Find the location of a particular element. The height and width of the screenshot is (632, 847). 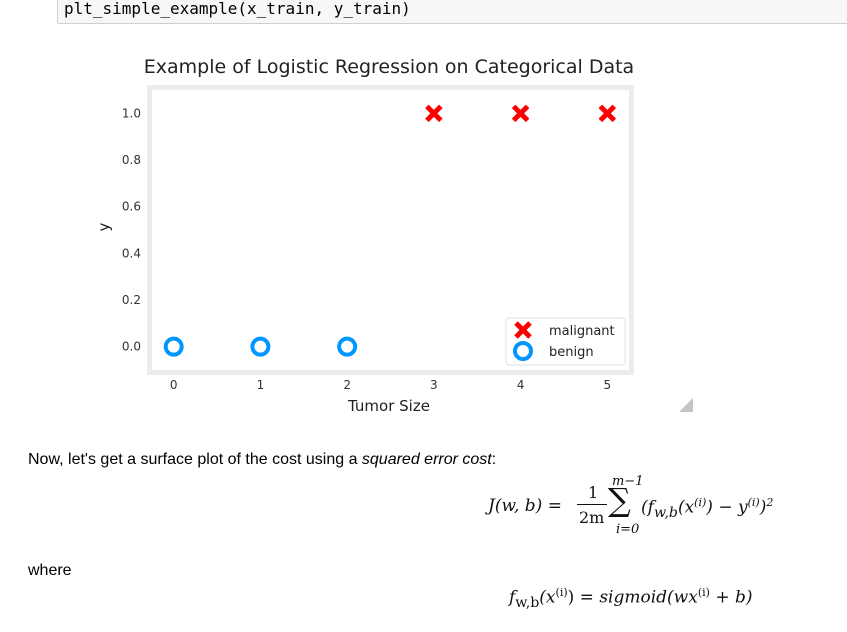

model-eq: ) = is located at coordinates (583, 597).